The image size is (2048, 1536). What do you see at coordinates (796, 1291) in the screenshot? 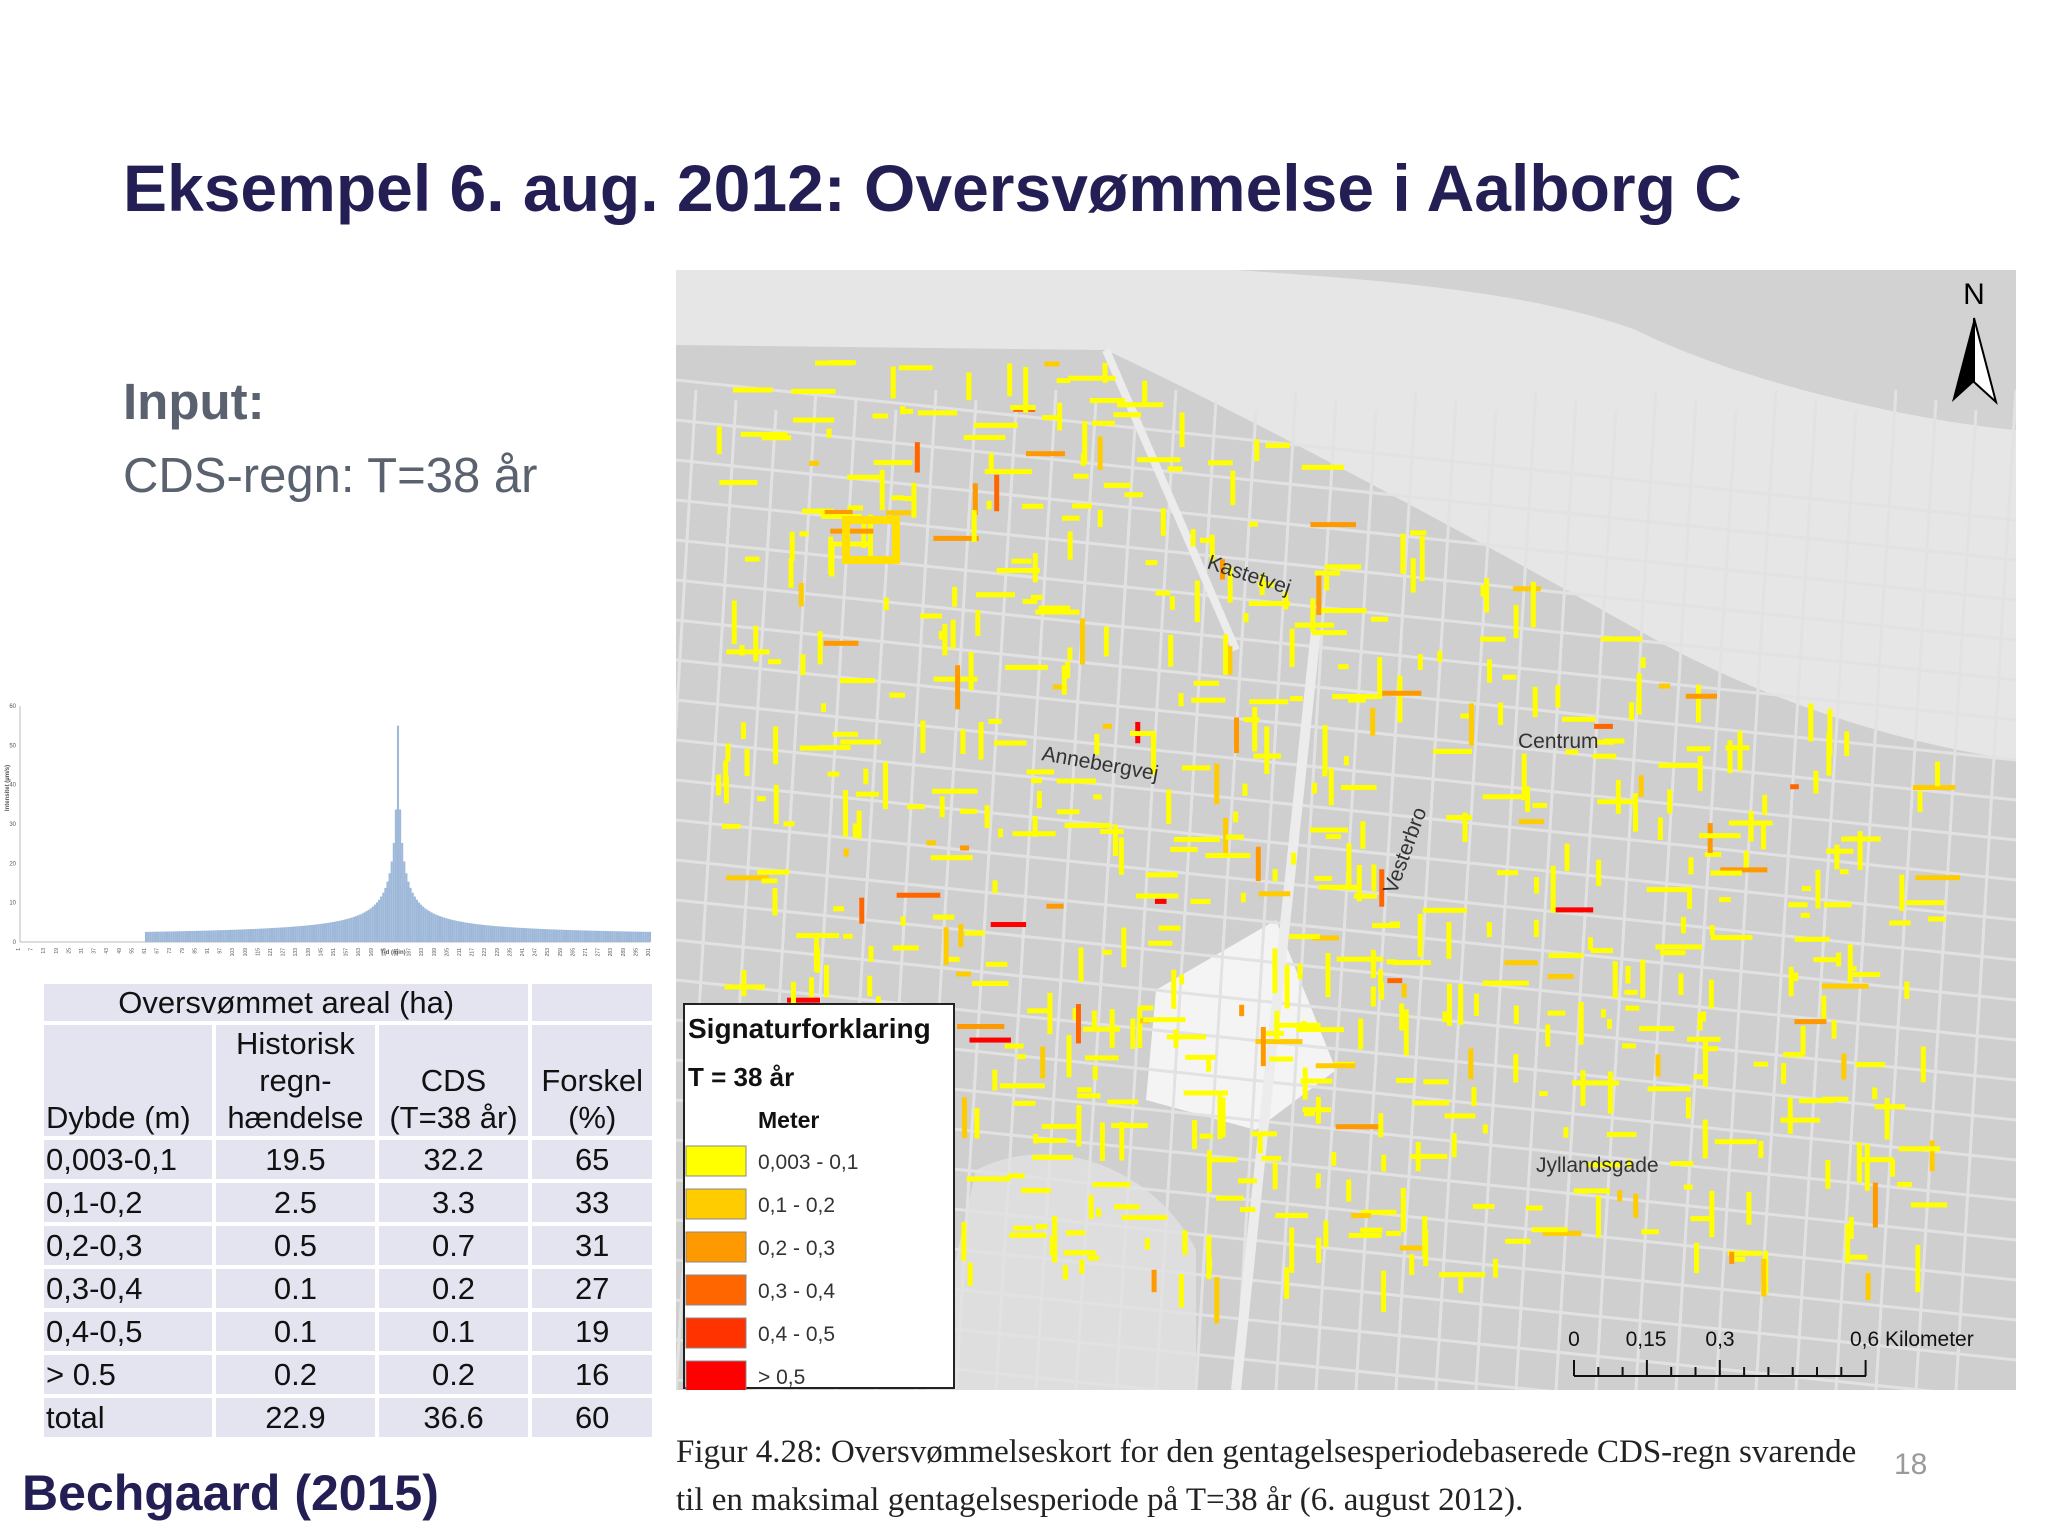
I see `legend-class-label: 0,3 - 0,4` at bounding box center [796, 1291].